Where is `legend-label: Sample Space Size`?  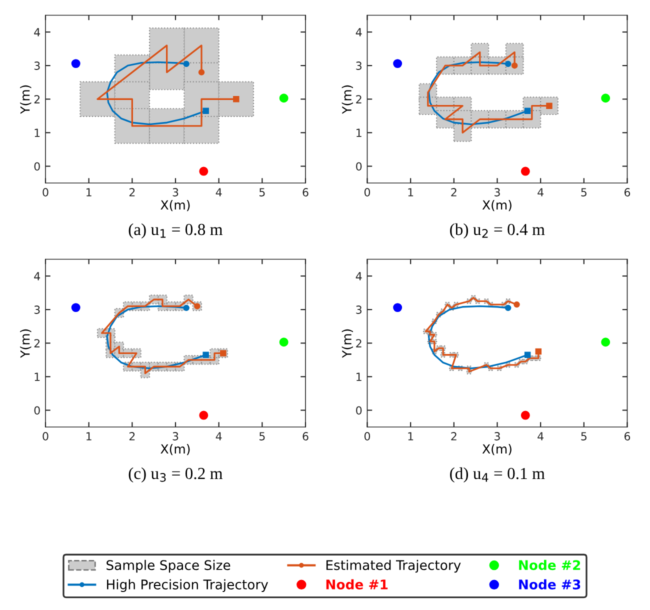 legend-label: Sample Space Size is located at coordinates (168, 566).